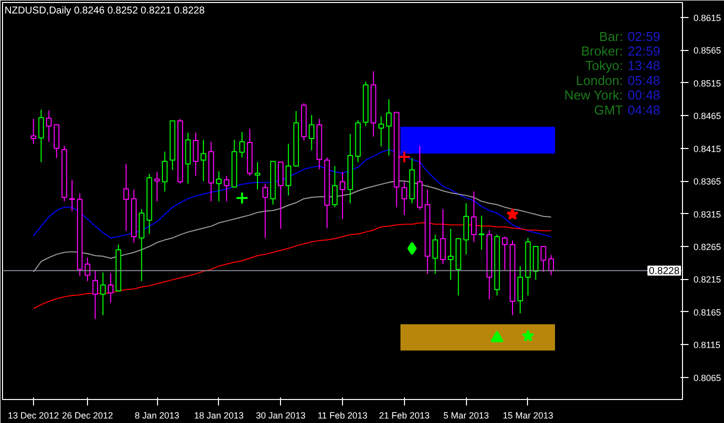  I want to click on x-tick-label: 5 Mar 2013, so click(466, 415).